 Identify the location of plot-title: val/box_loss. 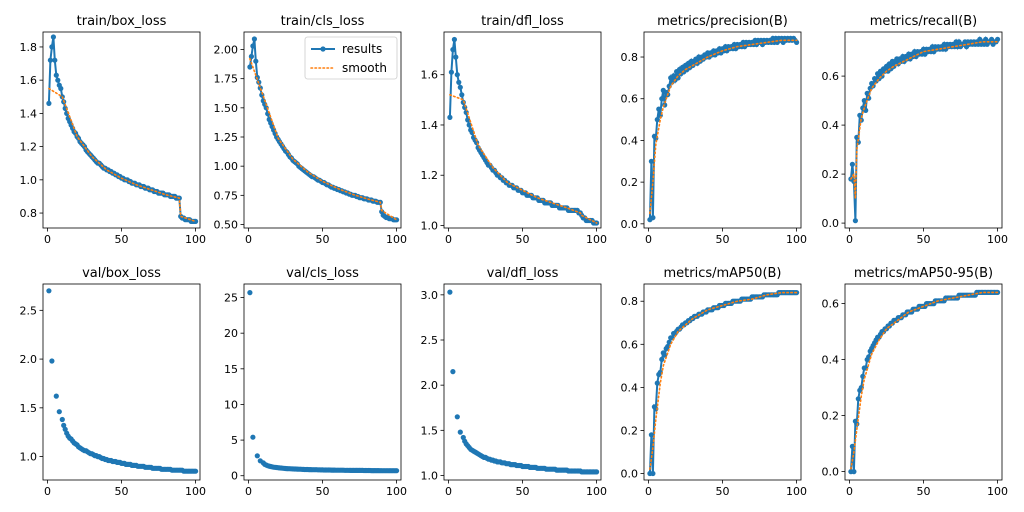
(121, 273).